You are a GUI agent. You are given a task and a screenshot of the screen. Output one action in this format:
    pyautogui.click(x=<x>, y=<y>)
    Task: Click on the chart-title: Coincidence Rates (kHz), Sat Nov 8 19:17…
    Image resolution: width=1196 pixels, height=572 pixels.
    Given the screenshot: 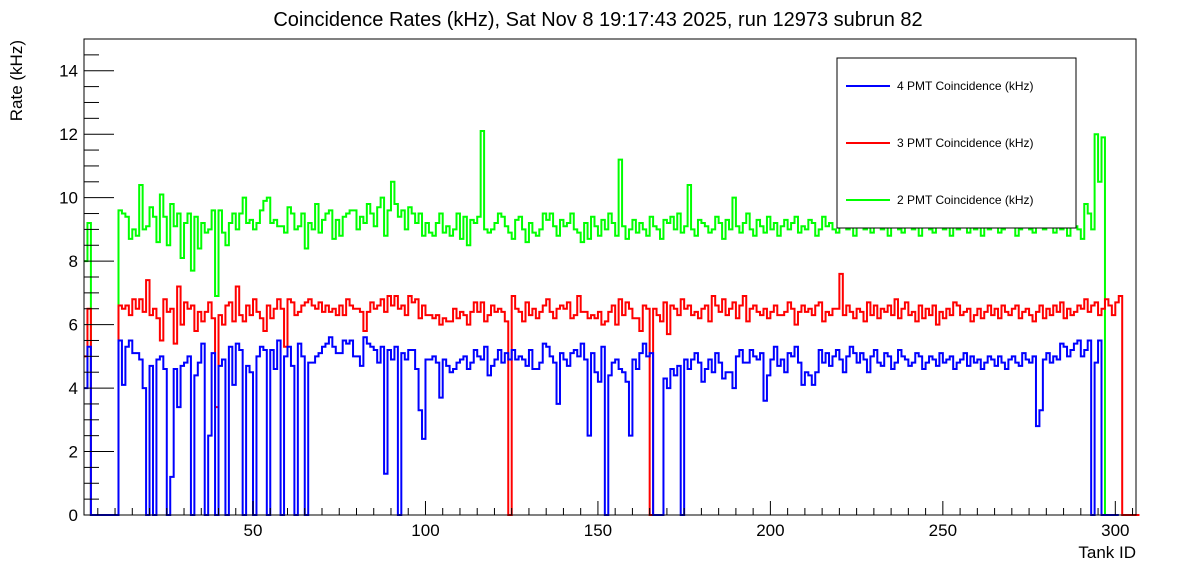 What is the action you would take?
    pyautogui.click(x=597, y=20)
    